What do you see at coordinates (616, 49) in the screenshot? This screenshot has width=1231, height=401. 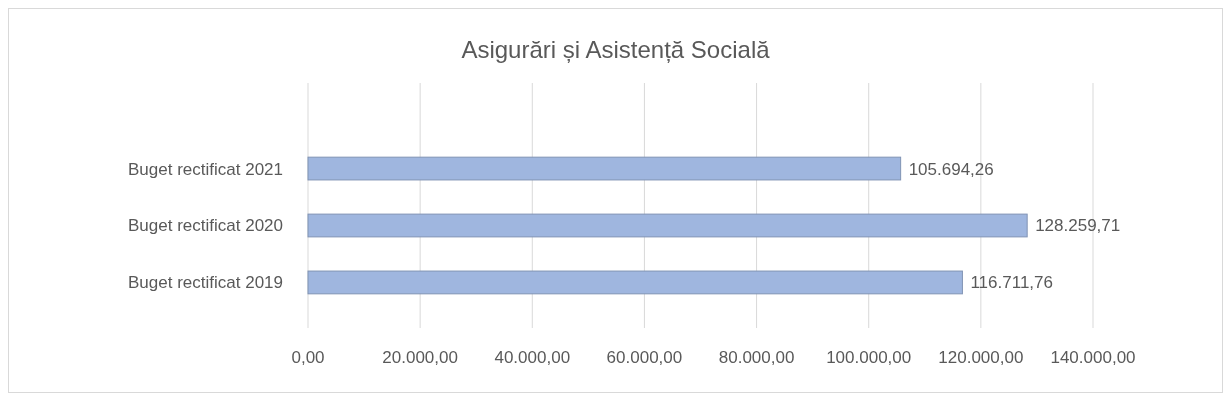 I see `chart-title: Asigurări și Asistență Socială` at bounding box center [616, 49].